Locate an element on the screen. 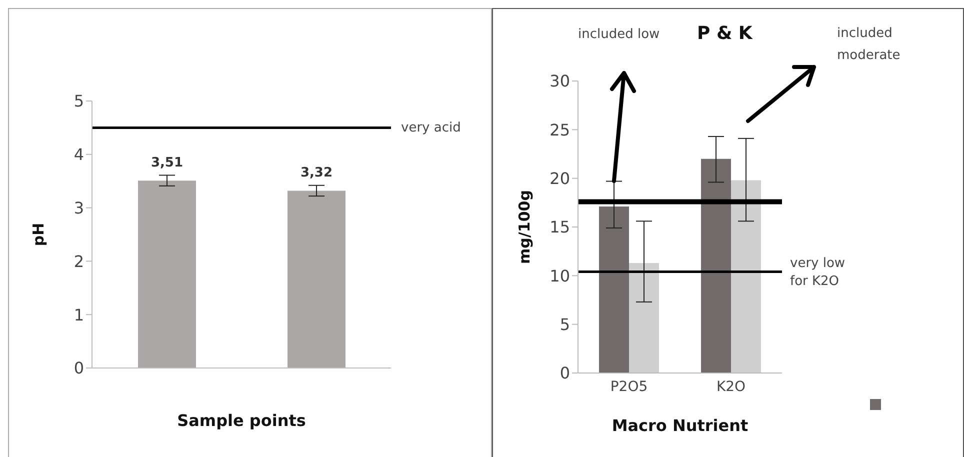 Image resolution: width=964 pixels, height=457 pixels. x-tick-label: P2O5 is located at coordinates (629, 386).